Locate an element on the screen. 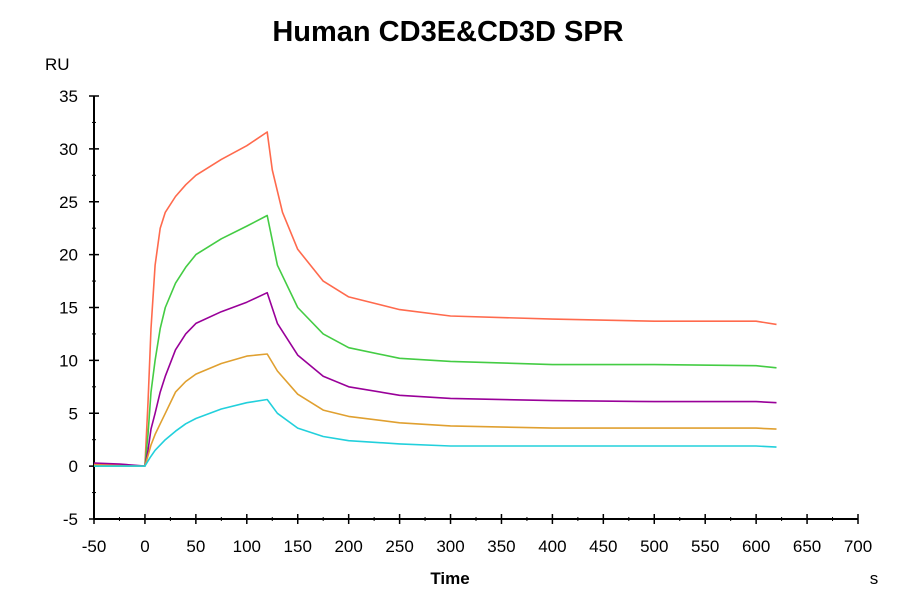 The image size is (900, 600). x-tick-label: 300 is located at coordinates (450, 546).